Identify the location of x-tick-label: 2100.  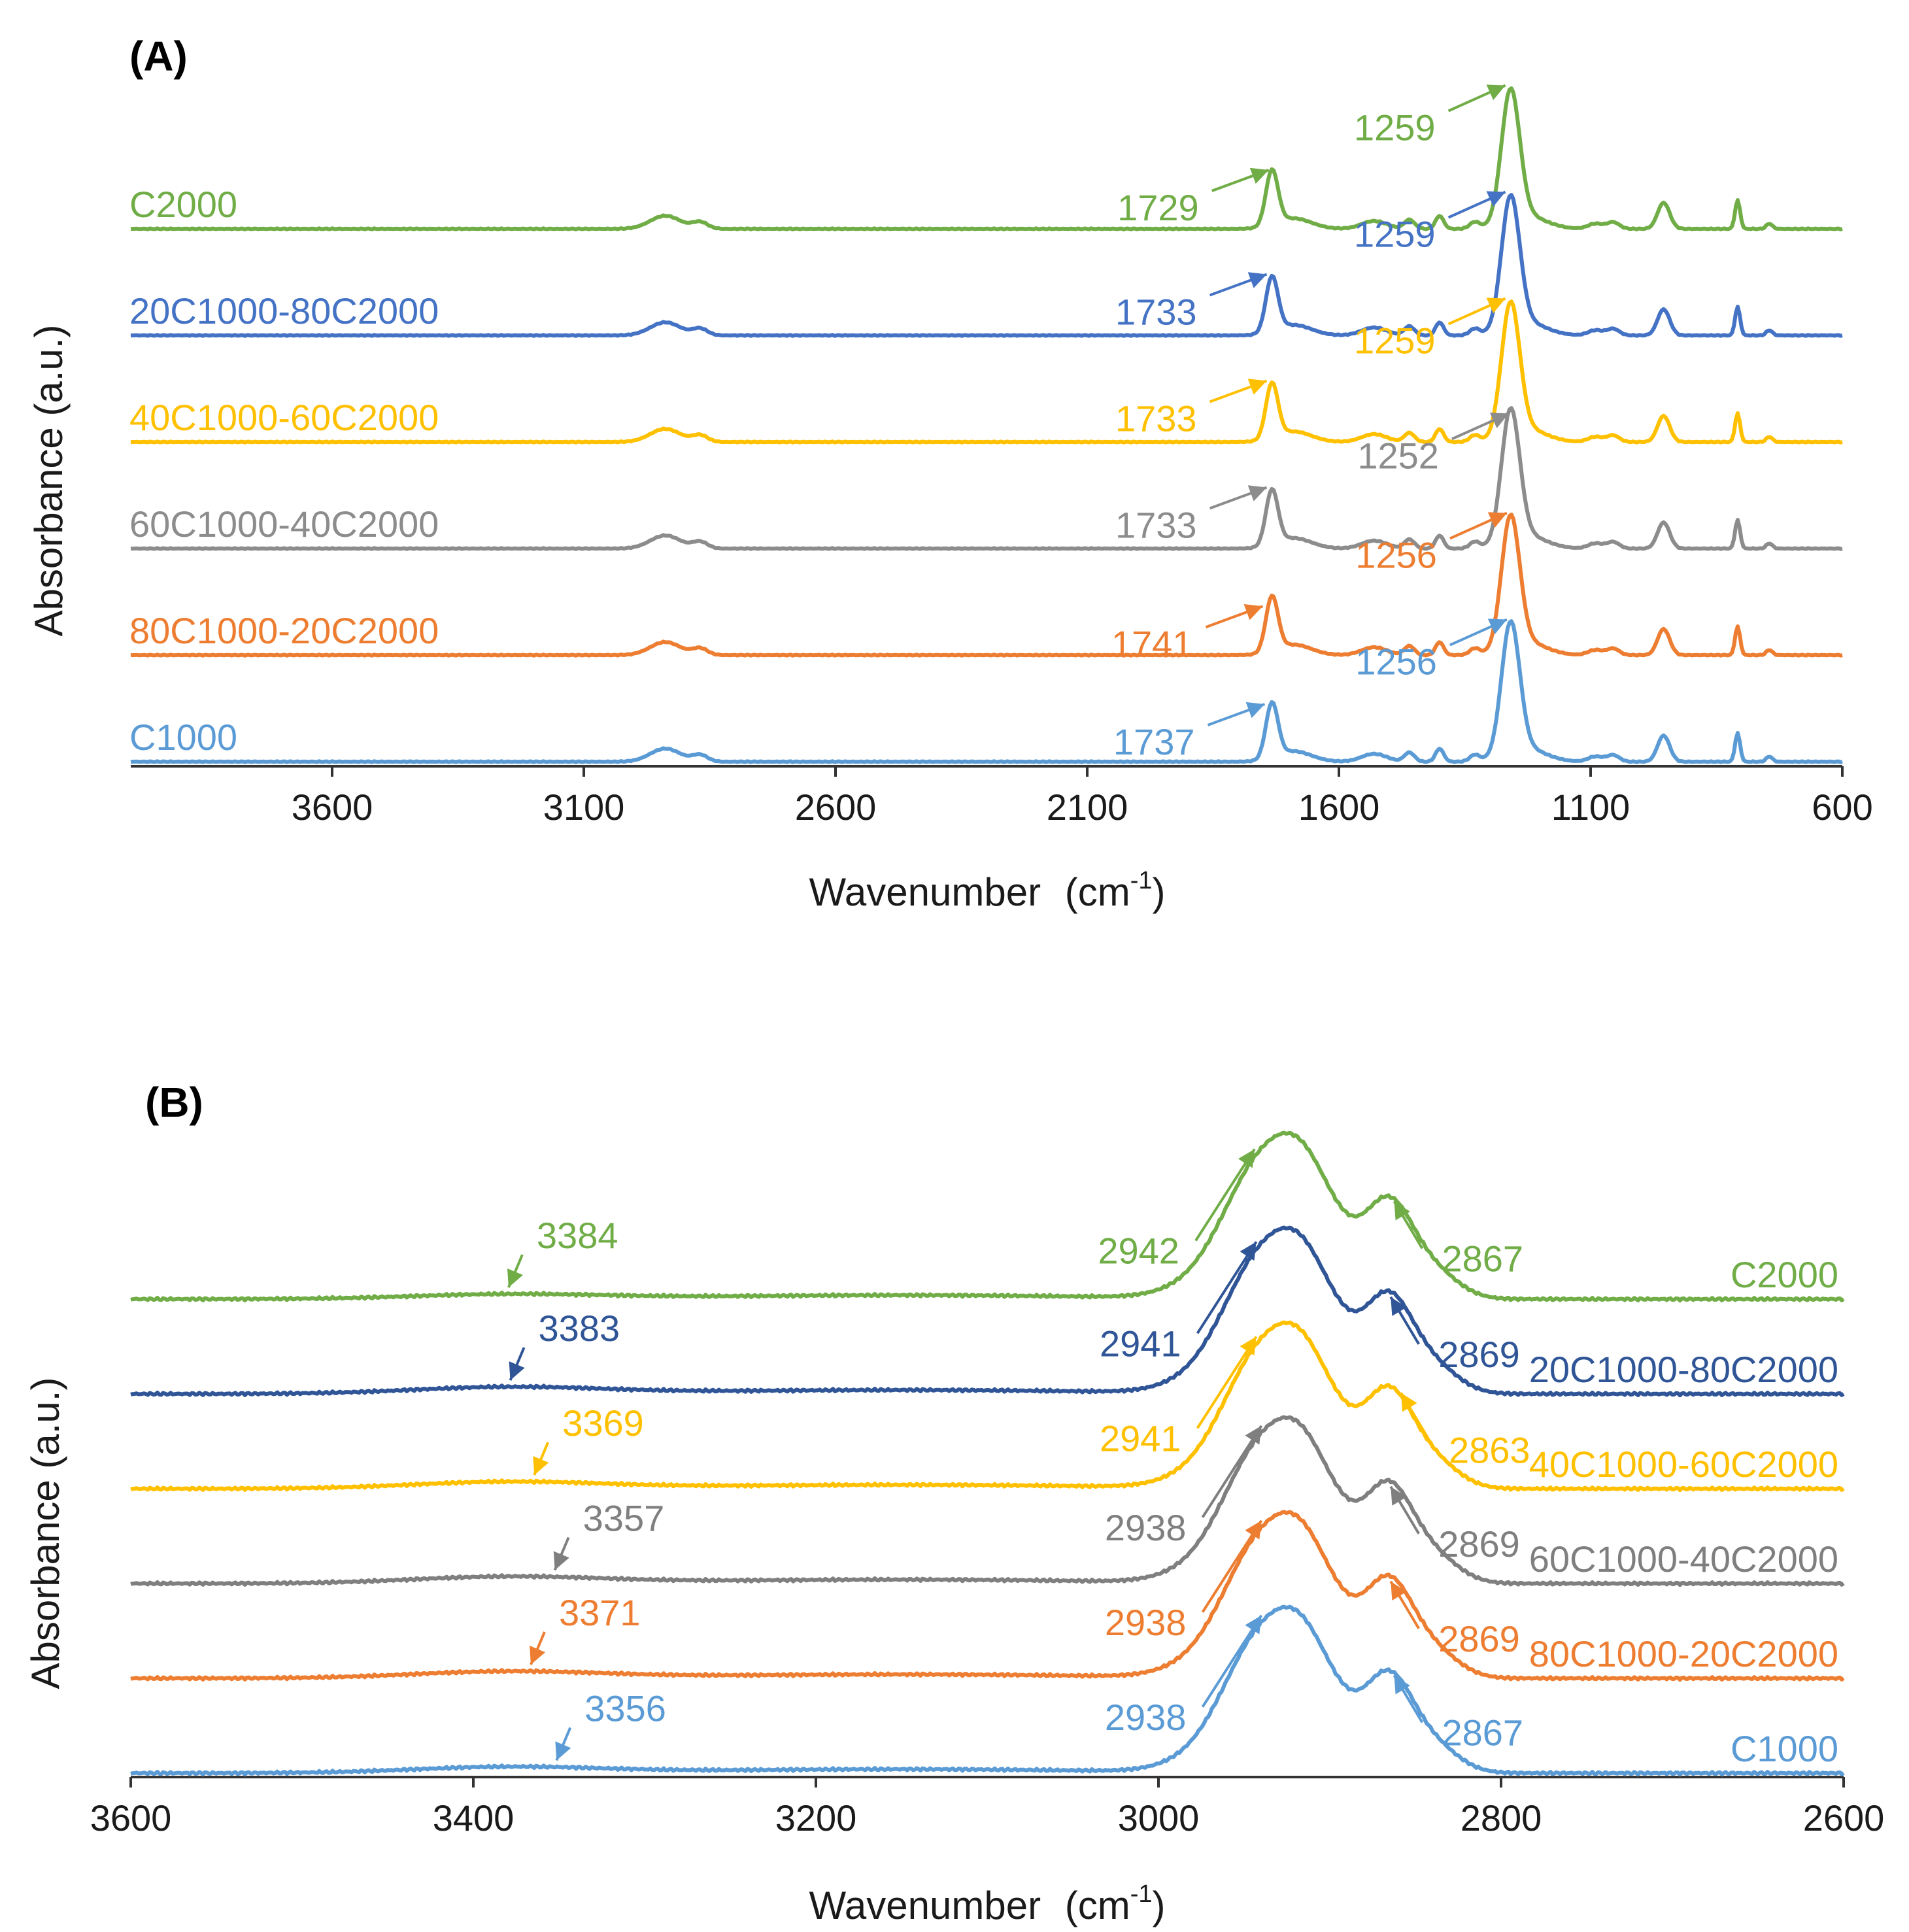
(1087, 807).